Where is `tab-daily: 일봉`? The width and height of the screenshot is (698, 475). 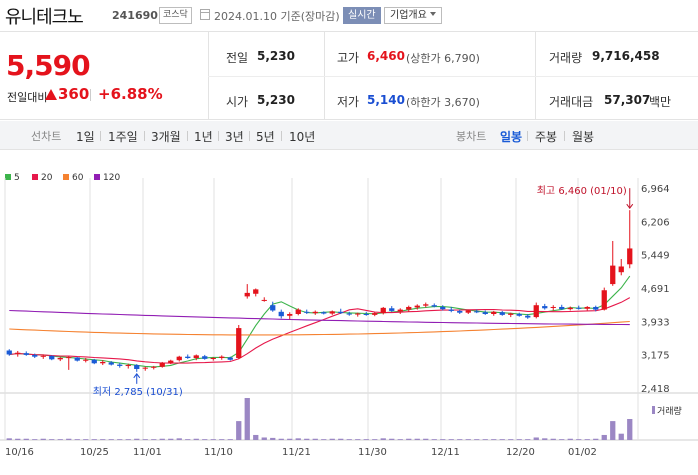
tab-daily: 일봉 is located at coordinates (511, 137).